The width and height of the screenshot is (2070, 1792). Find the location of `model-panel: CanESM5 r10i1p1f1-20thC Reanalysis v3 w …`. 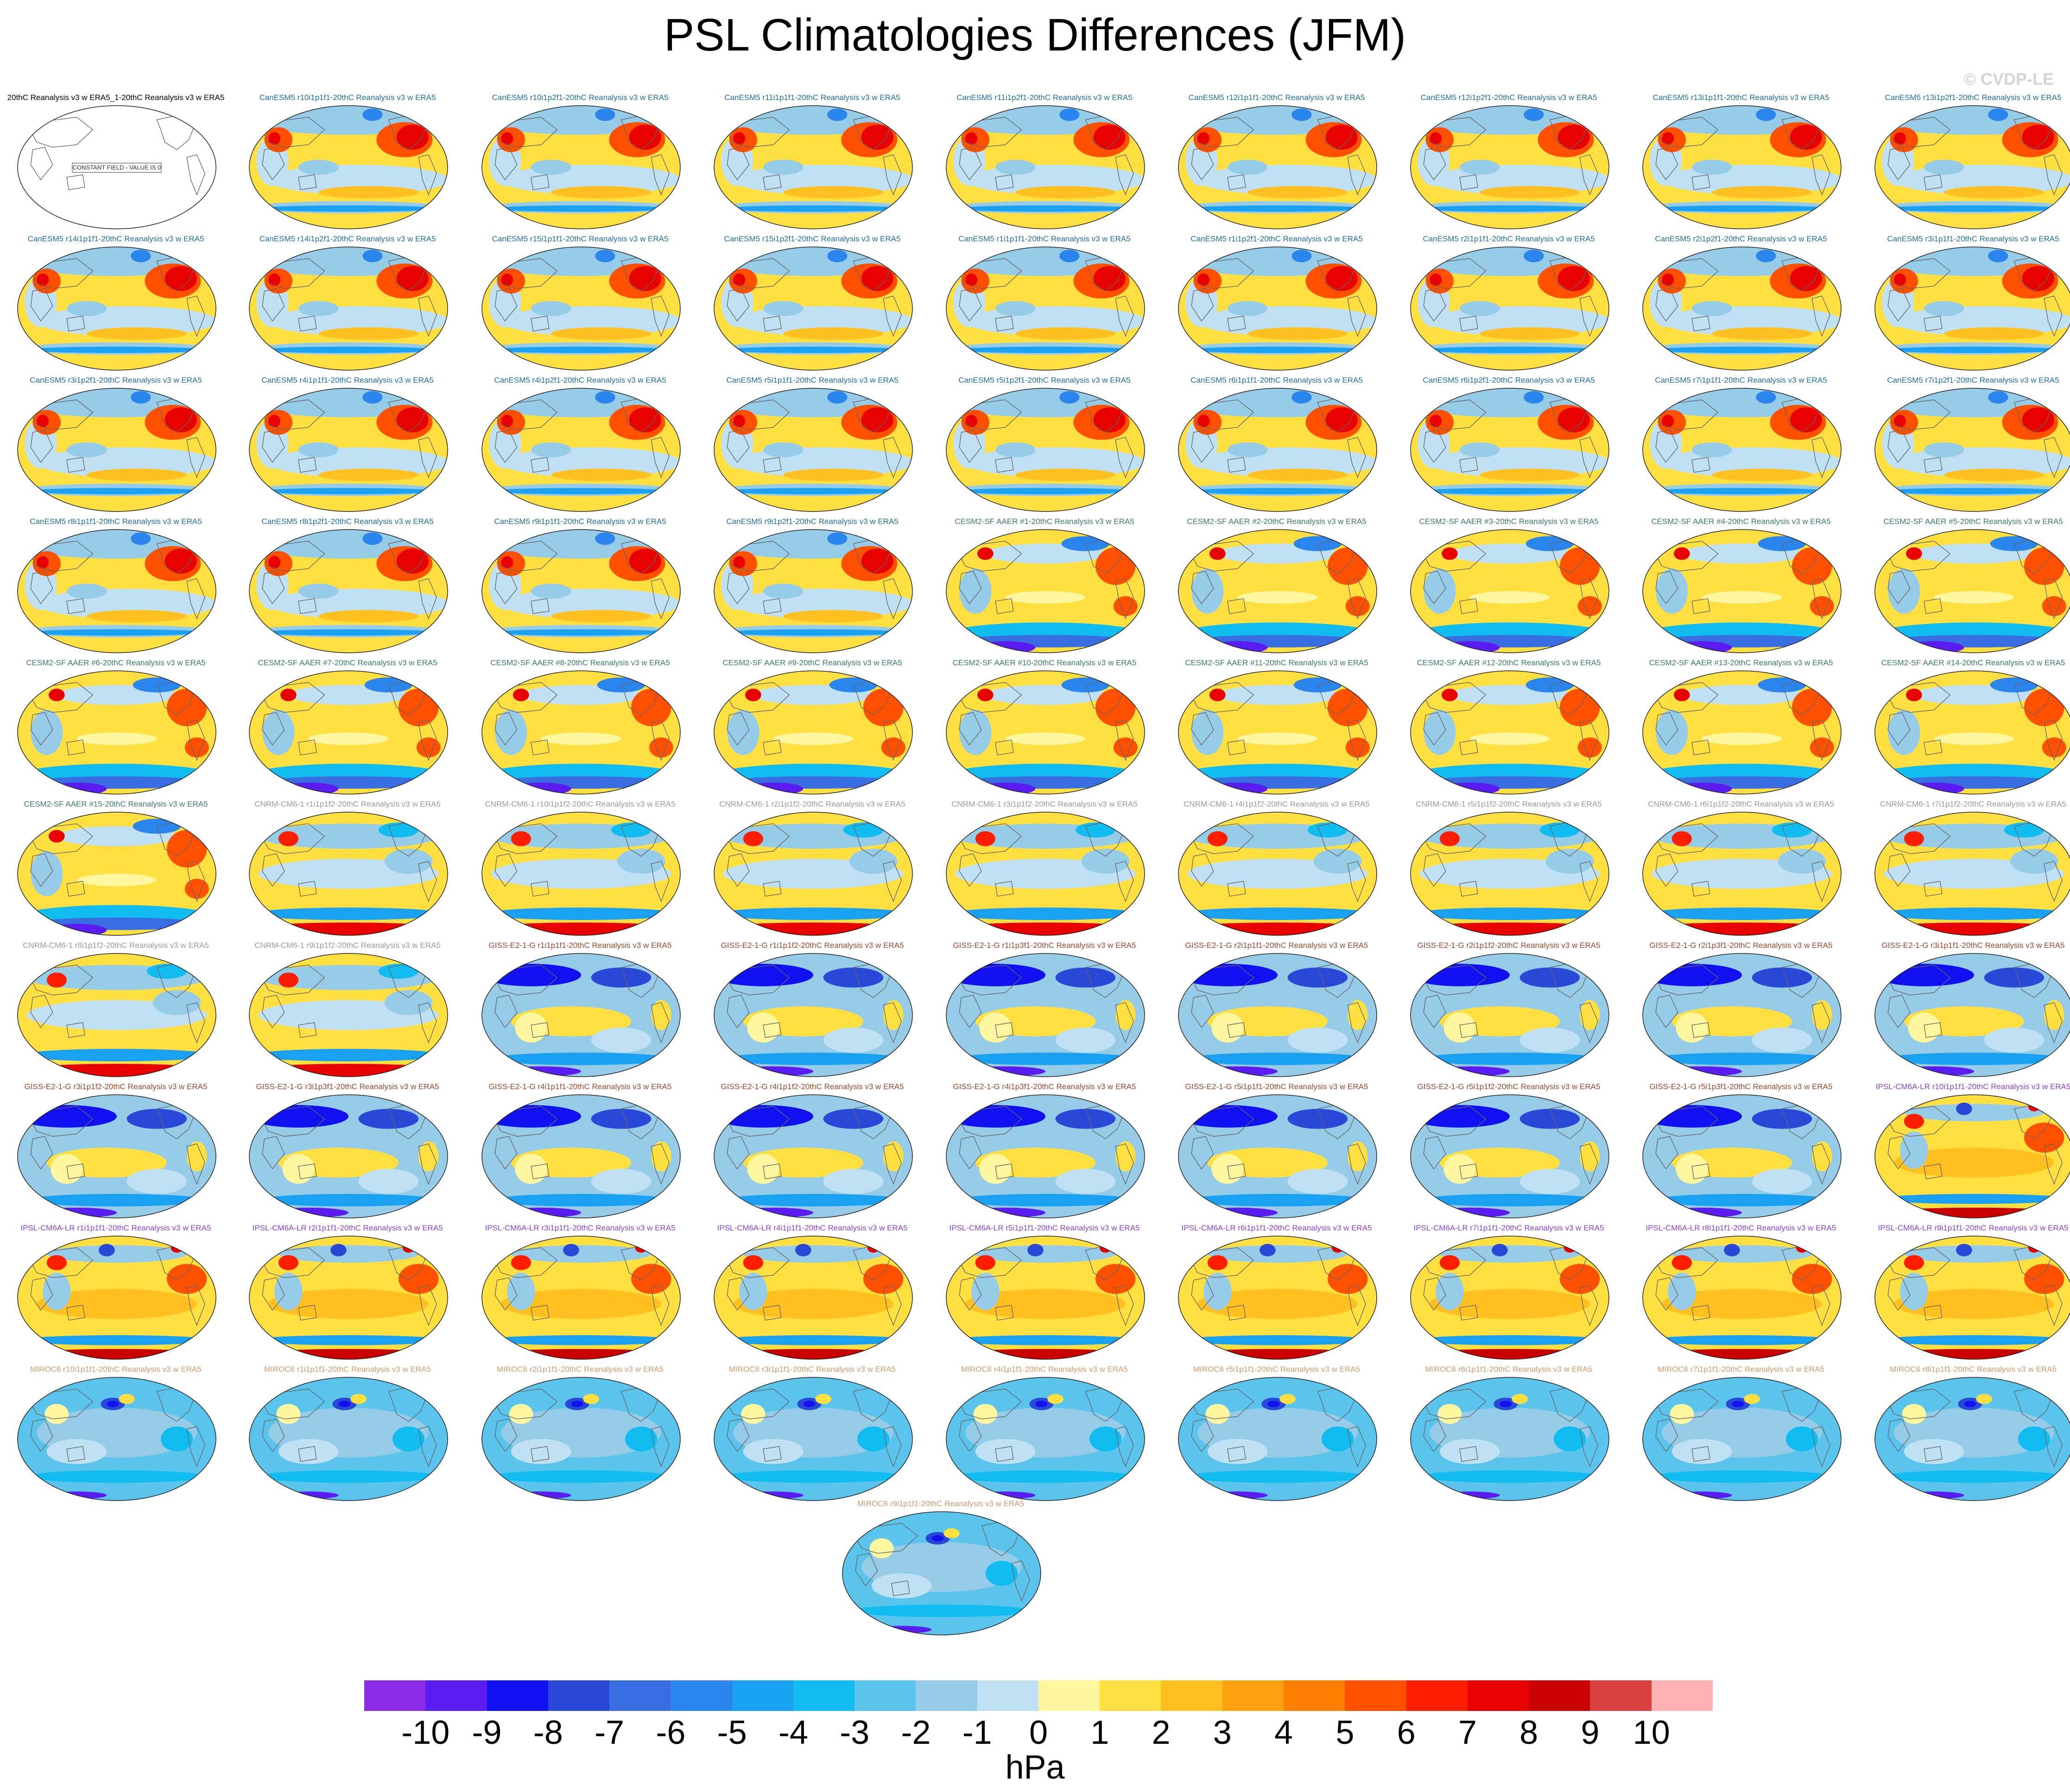

model-panel: CanESM5 r10i1p1f1-20thC Reanalysis v3 w … is located at coordinates (347, 162).